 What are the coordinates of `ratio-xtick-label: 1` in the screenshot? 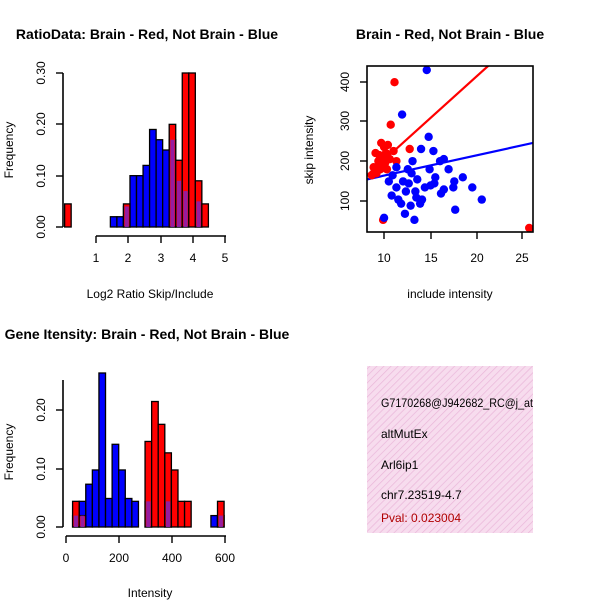 It's located at (96, 258).